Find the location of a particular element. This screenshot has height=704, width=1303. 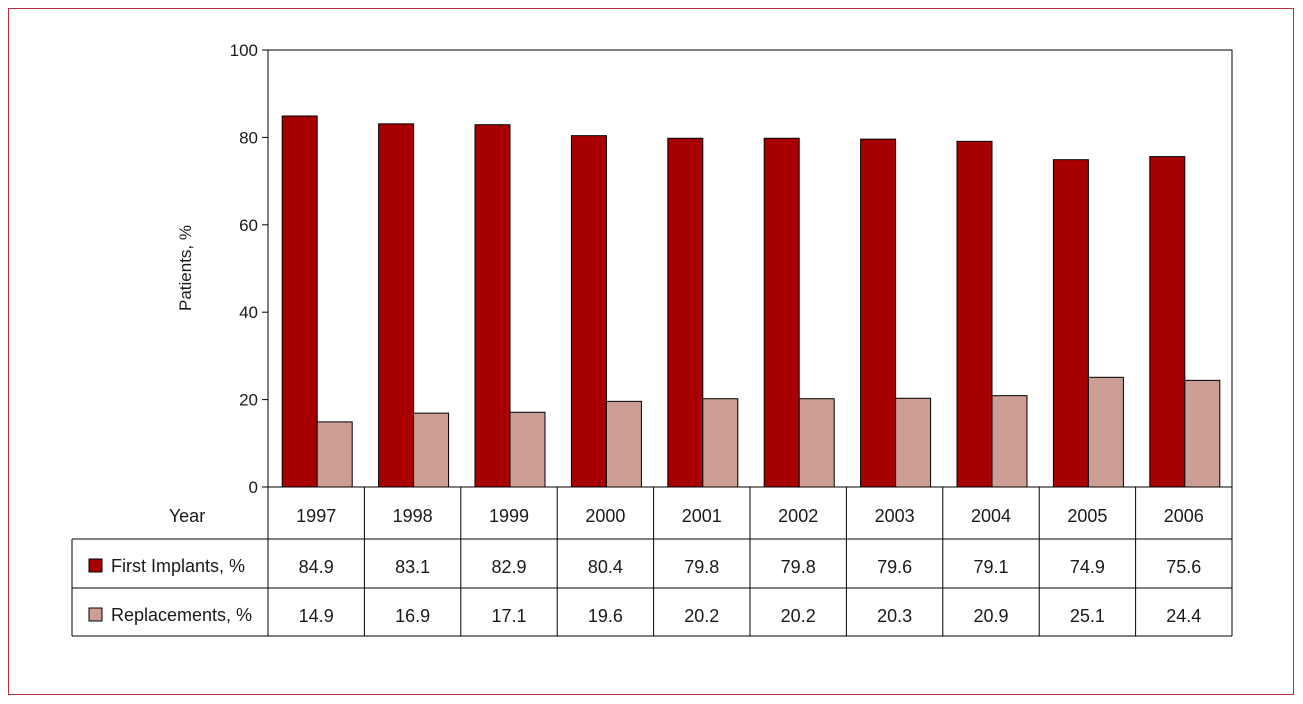

data-label: 25.1 is located at coordinates (1087, 616).